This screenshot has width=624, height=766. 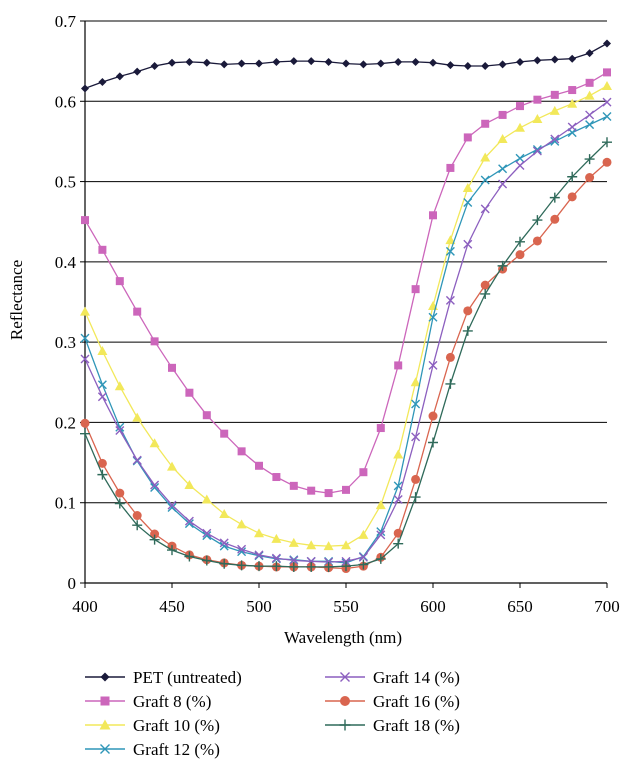 I want to click on y-tick-label-6: 0.6, so click(x=65, y=101).